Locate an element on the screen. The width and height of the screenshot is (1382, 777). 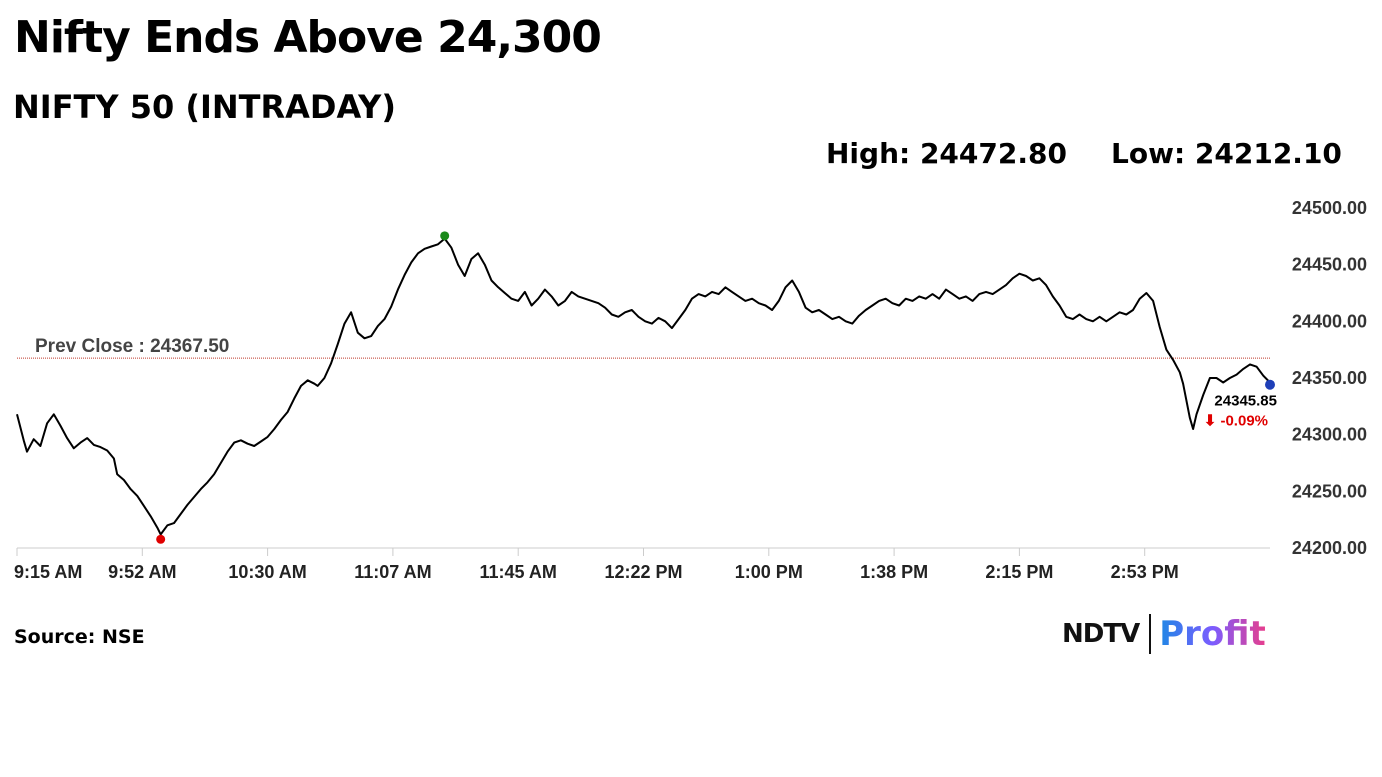
y-tick-label: 24450.00 is located at coordinates (1329, 265).